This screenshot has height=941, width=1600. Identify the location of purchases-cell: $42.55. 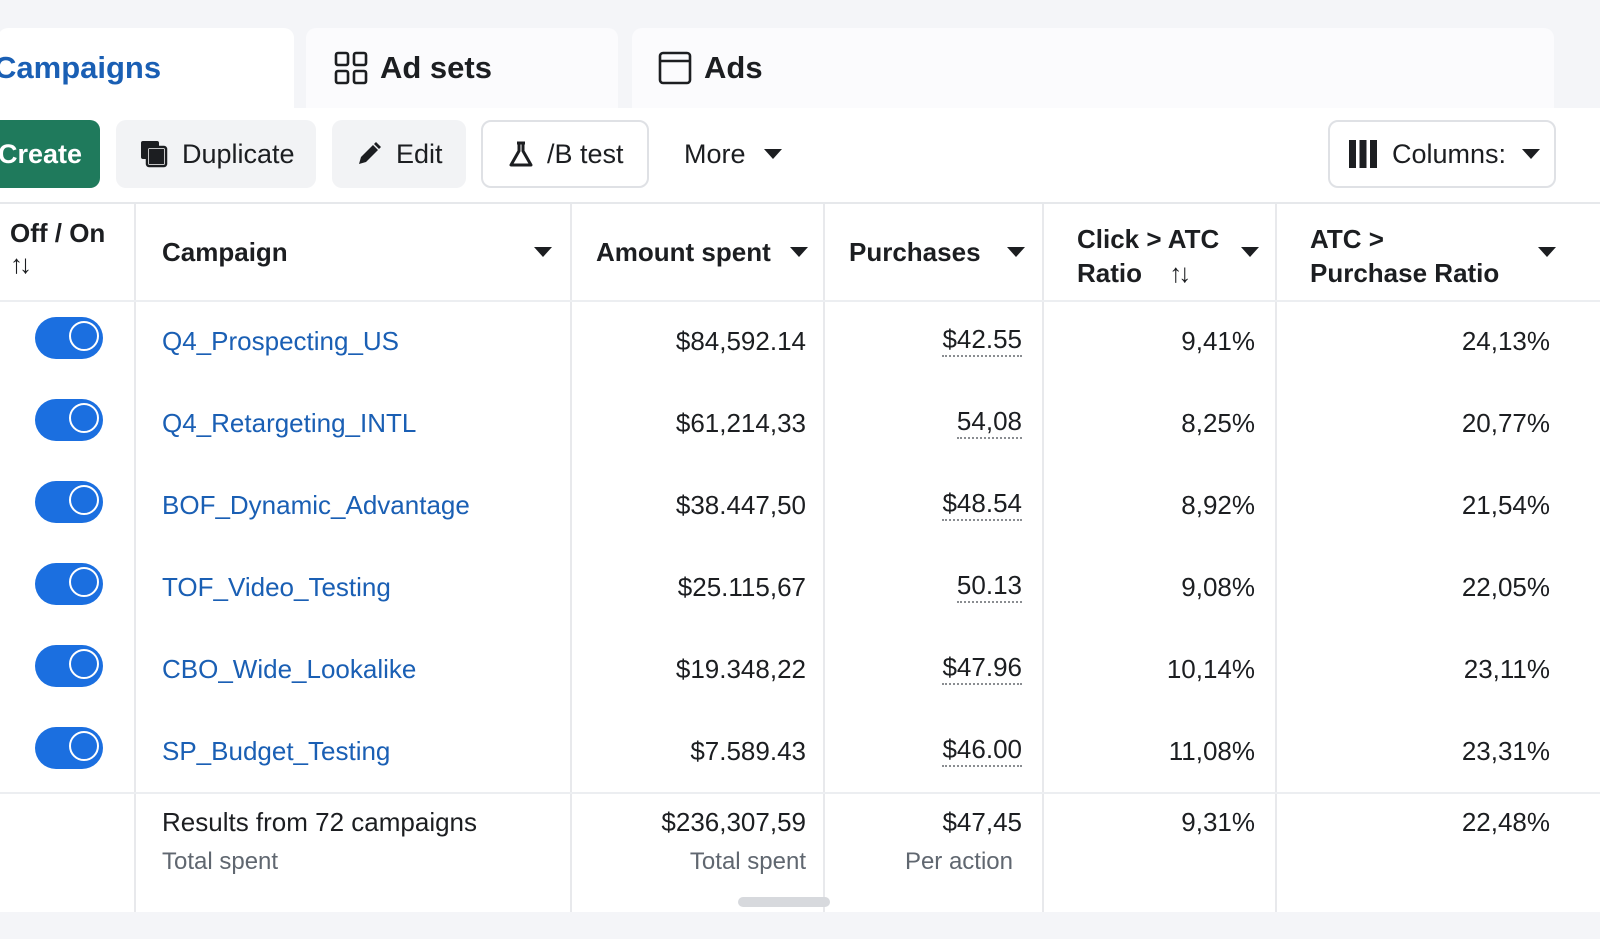
(927, 341).